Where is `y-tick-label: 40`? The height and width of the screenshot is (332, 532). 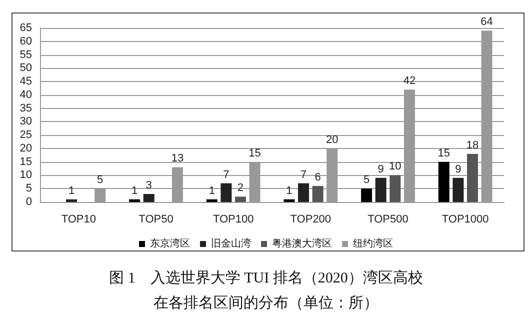
y-tick-label: 40 is located at coordinates (26, 94).